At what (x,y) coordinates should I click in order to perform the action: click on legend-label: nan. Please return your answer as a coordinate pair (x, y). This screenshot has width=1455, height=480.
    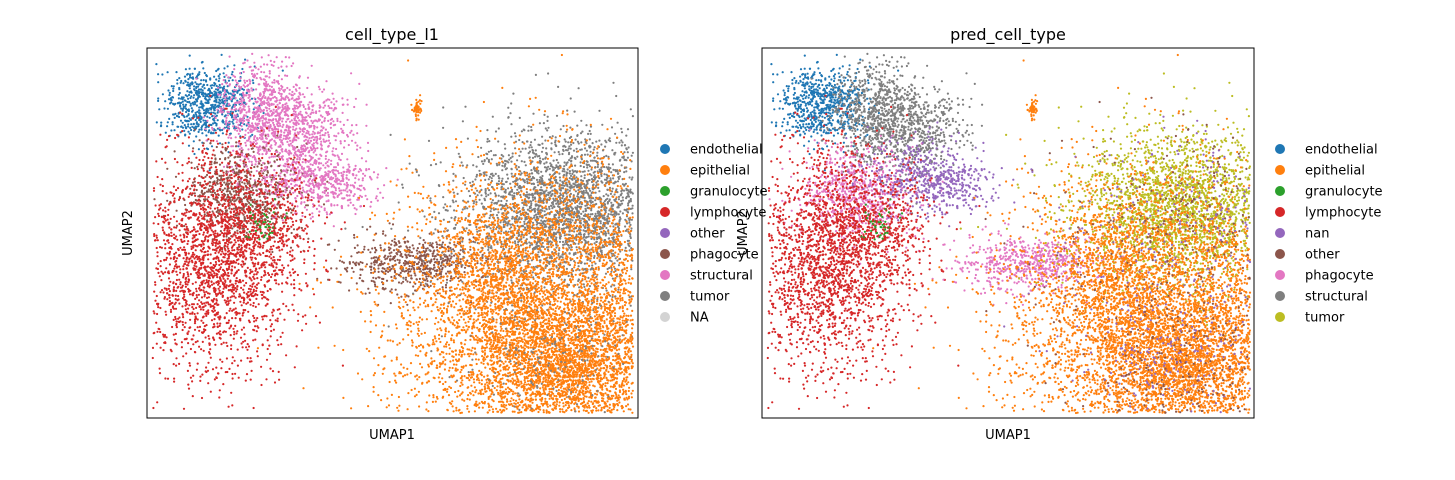
    Looking at the image, I should click on (1317, 234).